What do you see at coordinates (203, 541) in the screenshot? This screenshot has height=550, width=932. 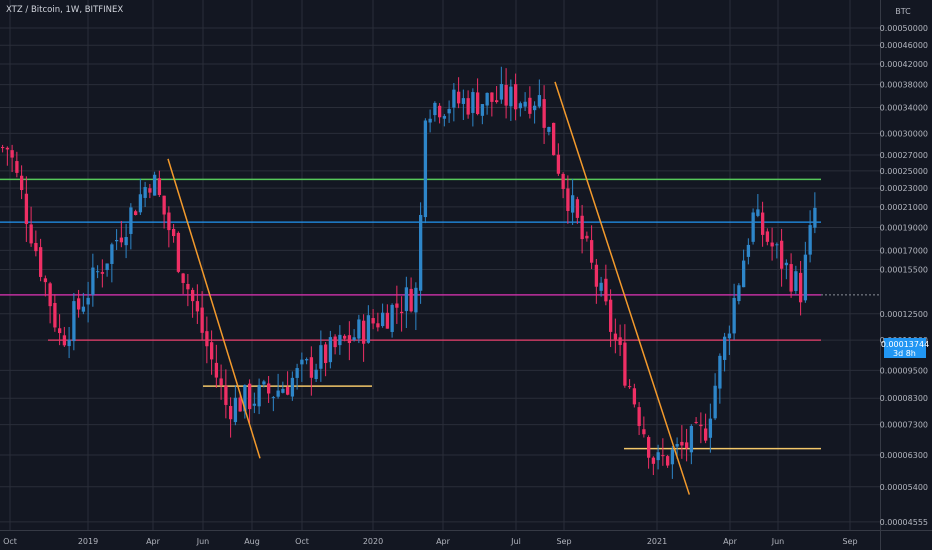 I see `x-tick-label: Jun` at bounding box center [203, 541].